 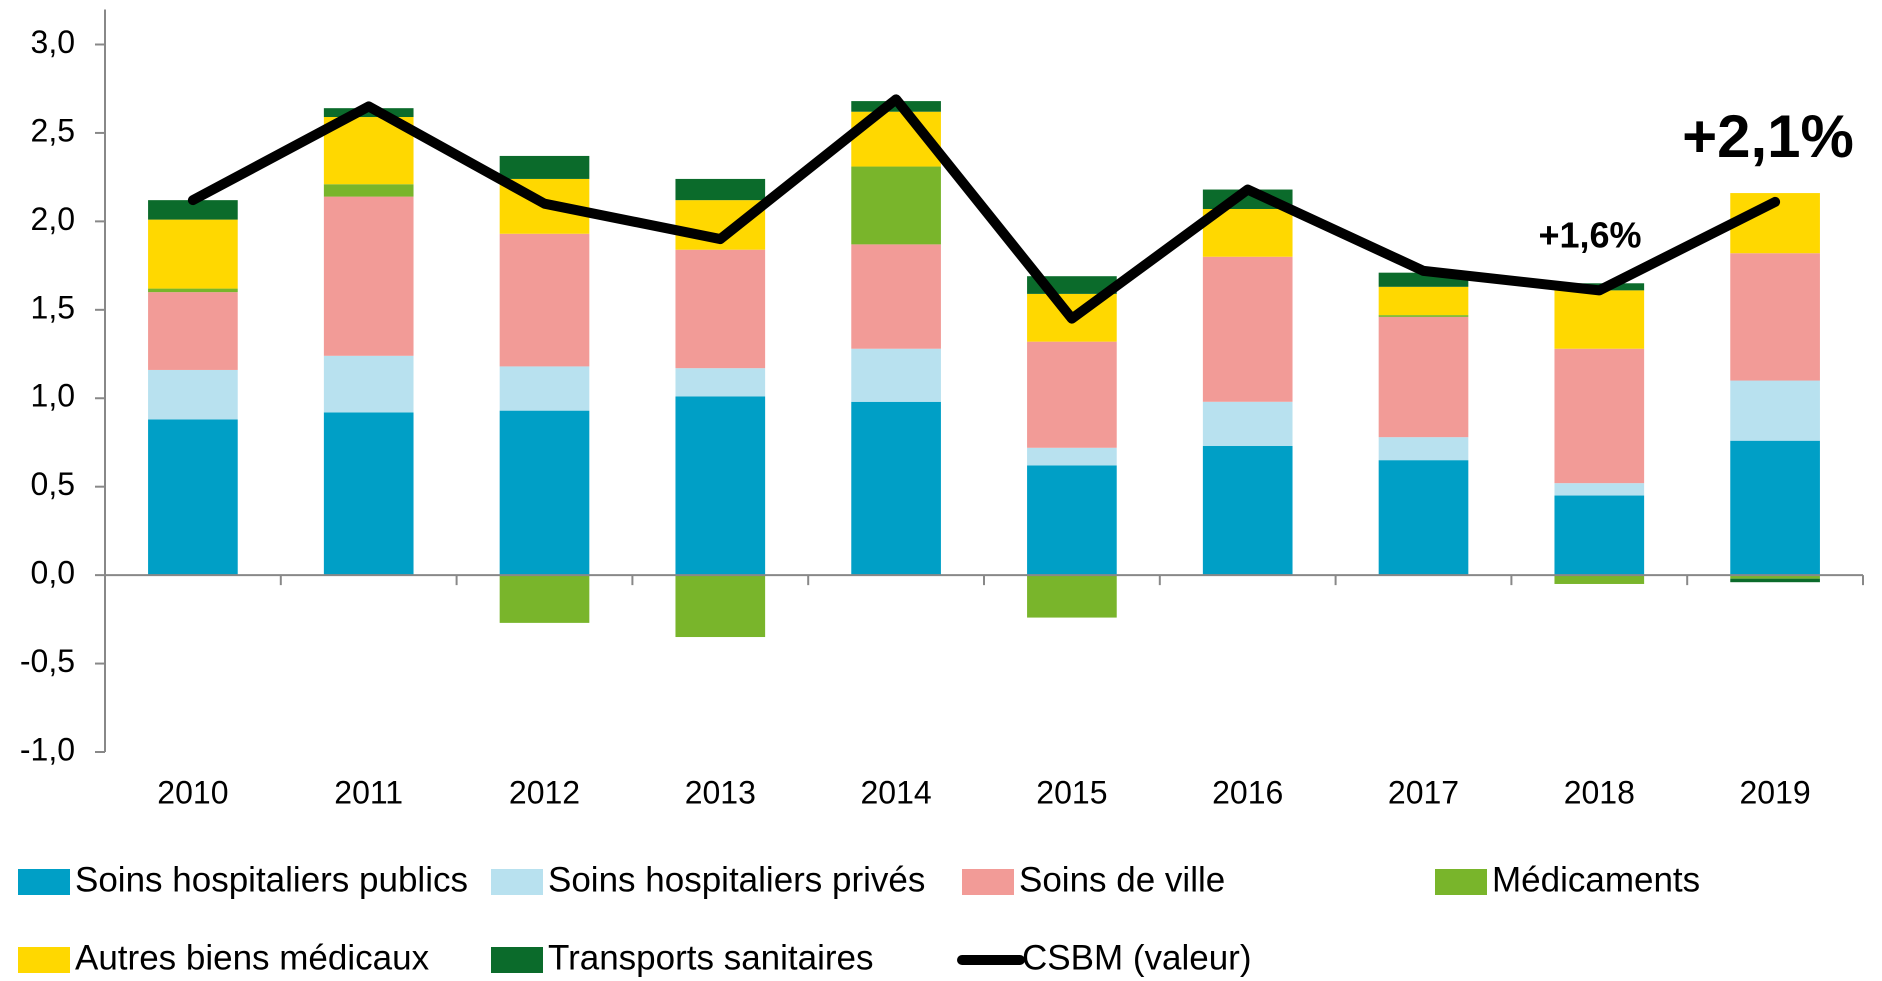 What do you see at coordinates (544, 792) in the screenshot?
I see `x-tick-label: 2012` at bounding box center [544, 792].